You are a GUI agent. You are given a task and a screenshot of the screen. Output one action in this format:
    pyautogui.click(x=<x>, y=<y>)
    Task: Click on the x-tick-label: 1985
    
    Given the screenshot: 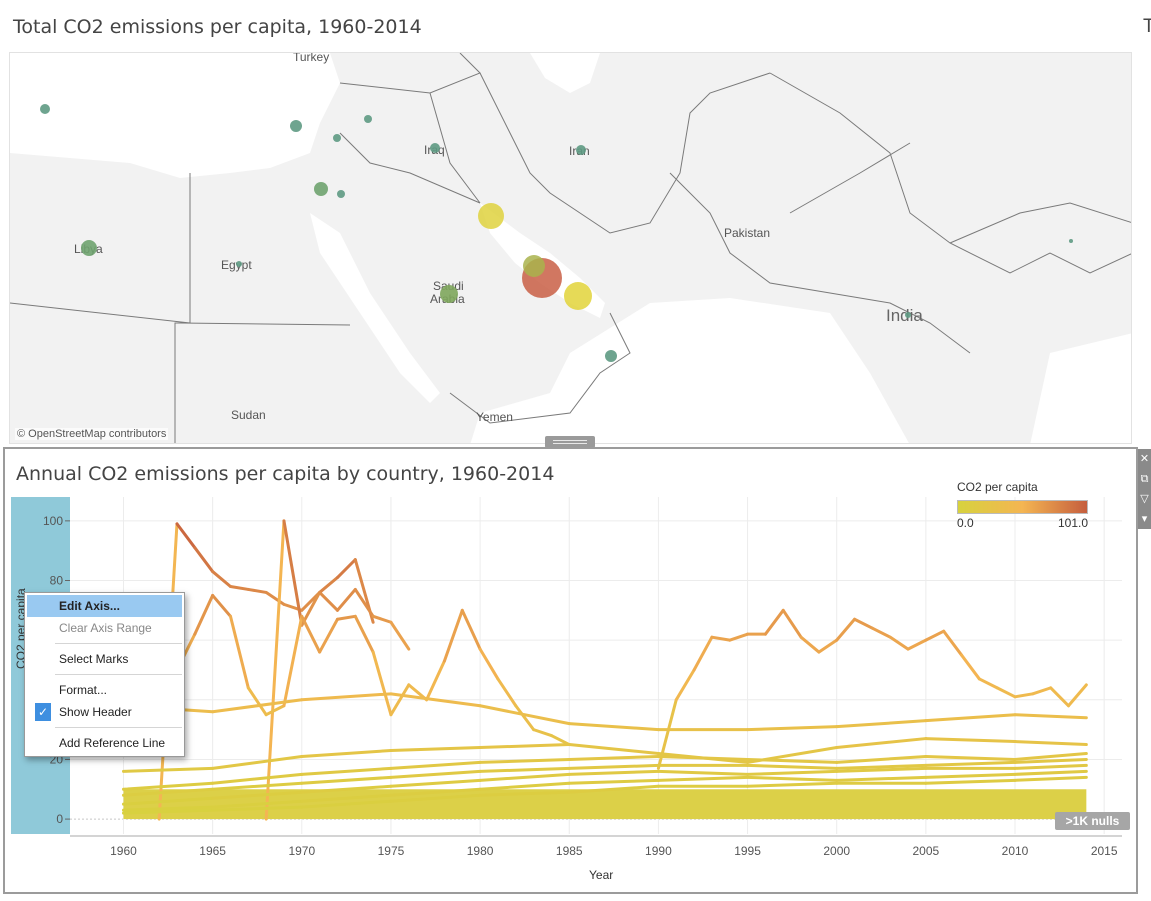 What is the action you would take?
    pyautogui.click(x=569, y=851)
    